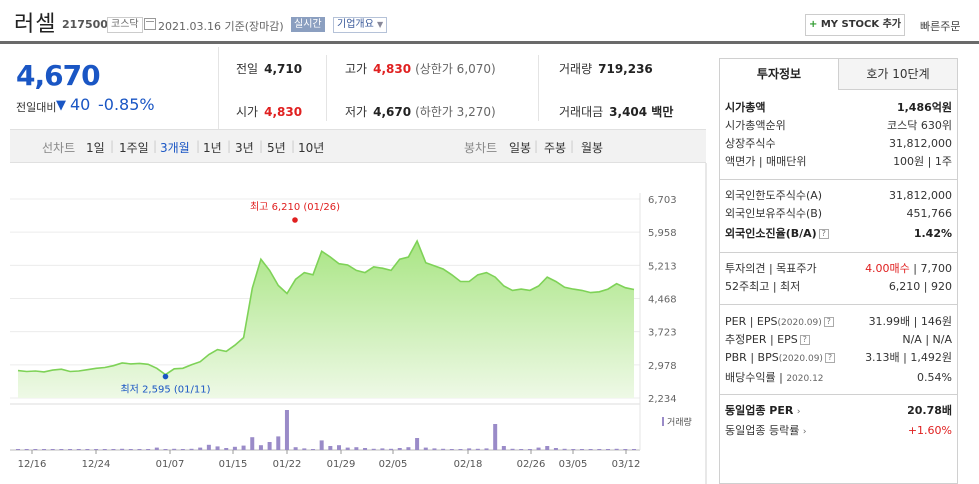  I want to click on foreign-ratio-label: 외국인소진율(B/A)?, so click(777, 234).